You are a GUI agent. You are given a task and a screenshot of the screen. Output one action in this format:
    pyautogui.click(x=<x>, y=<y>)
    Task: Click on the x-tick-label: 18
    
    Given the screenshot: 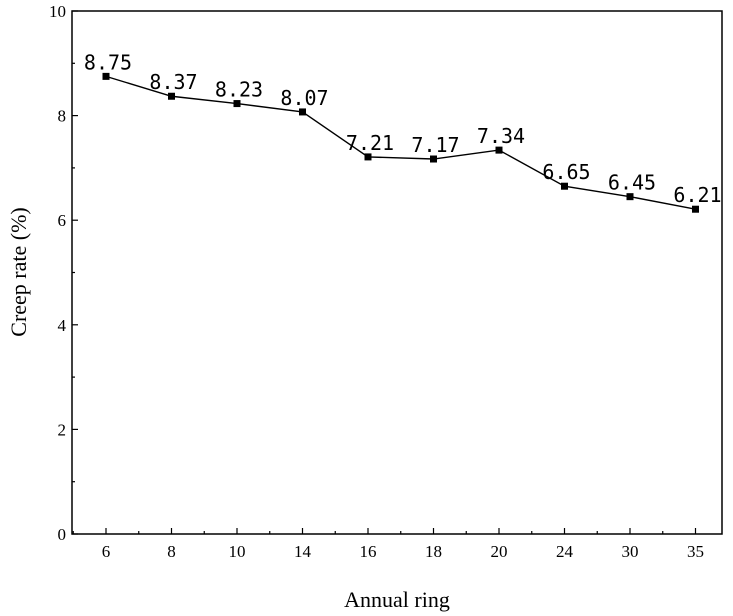 What is the action you would take?
    pyautogui.click(x=433, y=551)
    